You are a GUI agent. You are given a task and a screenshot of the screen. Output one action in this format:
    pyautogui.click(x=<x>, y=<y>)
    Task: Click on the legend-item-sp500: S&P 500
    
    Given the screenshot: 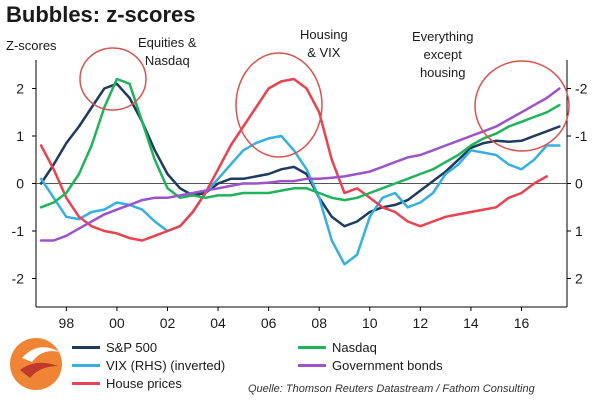 What is the action you would take?
    pyautogui.click(x=148, y=347)
    